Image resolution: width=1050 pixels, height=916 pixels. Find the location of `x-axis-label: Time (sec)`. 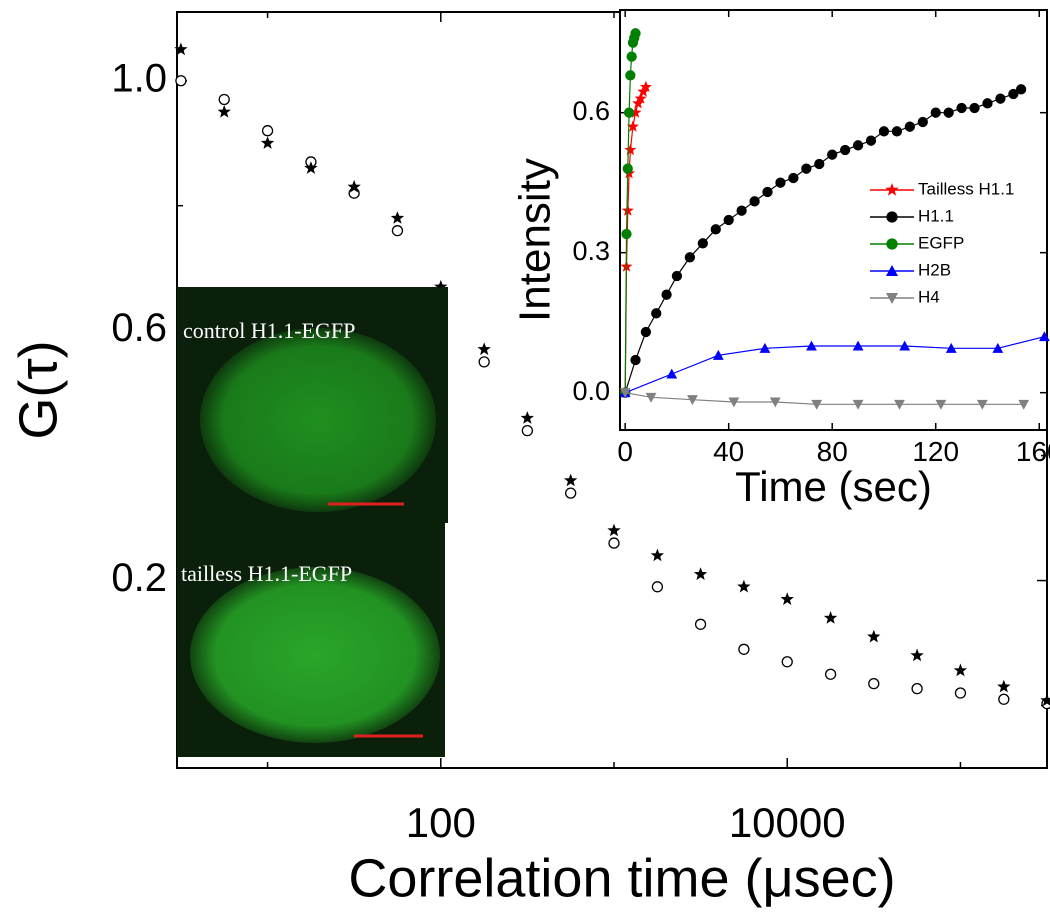

x-axis-label: Time (sec) is located at coordinates (833, 486).